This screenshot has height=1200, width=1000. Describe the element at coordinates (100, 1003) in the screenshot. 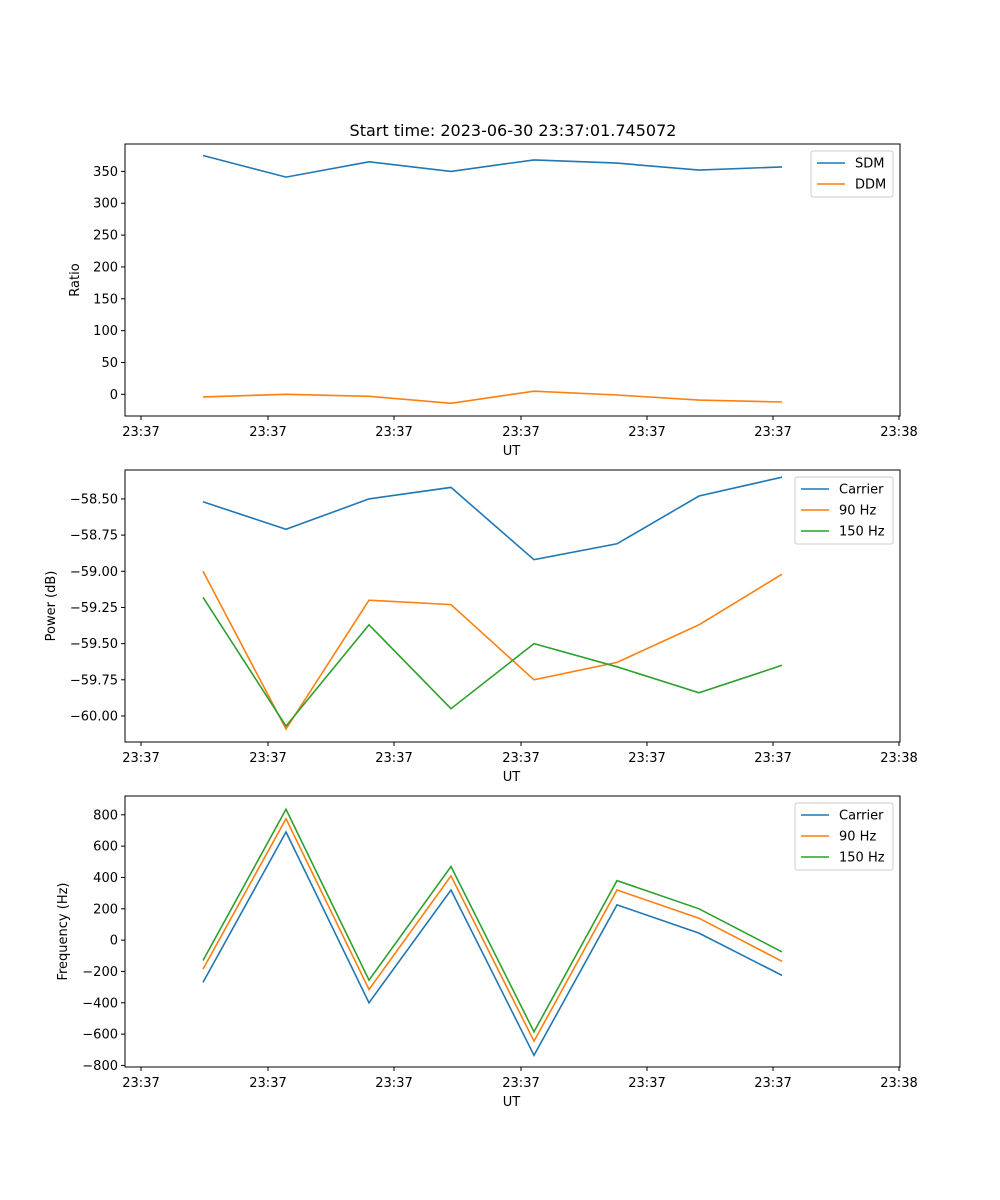

I see `frequency-y-tick-label: −400` at that location.